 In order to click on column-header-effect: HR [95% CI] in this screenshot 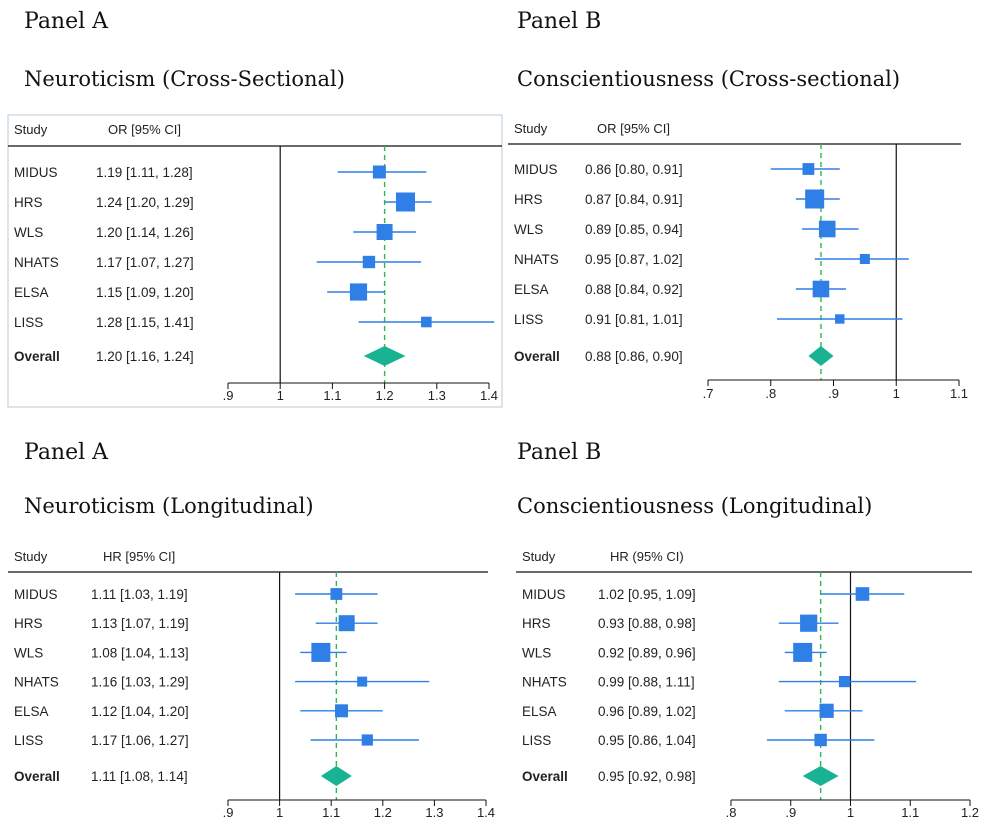, I will do `click(139, 556)`.